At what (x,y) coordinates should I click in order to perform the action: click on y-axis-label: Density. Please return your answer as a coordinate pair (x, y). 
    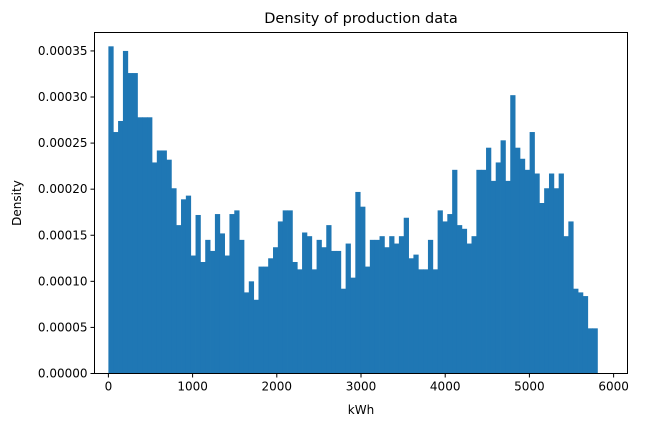
    Looking at the image, I should click on (17, 203).